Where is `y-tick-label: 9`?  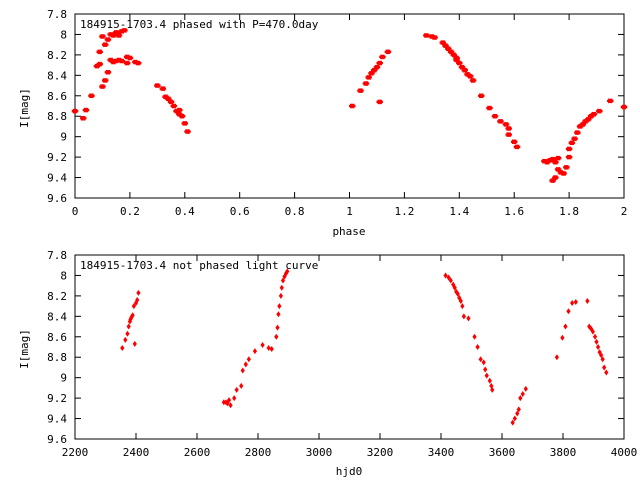 y-tick-label: 9 is located at coordinates (63, 137).